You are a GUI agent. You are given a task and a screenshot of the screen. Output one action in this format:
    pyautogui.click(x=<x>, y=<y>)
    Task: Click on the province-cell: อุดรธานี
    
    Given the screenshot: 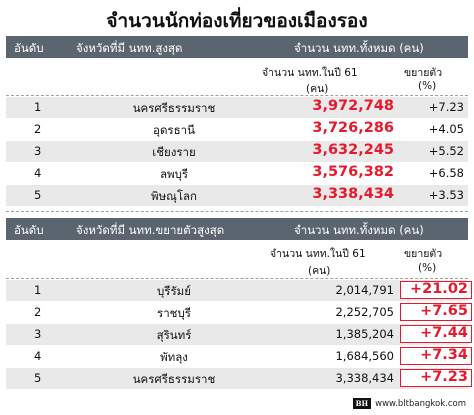 What is the action you would take?
    pyautogui.click(x=174, y=130)
    